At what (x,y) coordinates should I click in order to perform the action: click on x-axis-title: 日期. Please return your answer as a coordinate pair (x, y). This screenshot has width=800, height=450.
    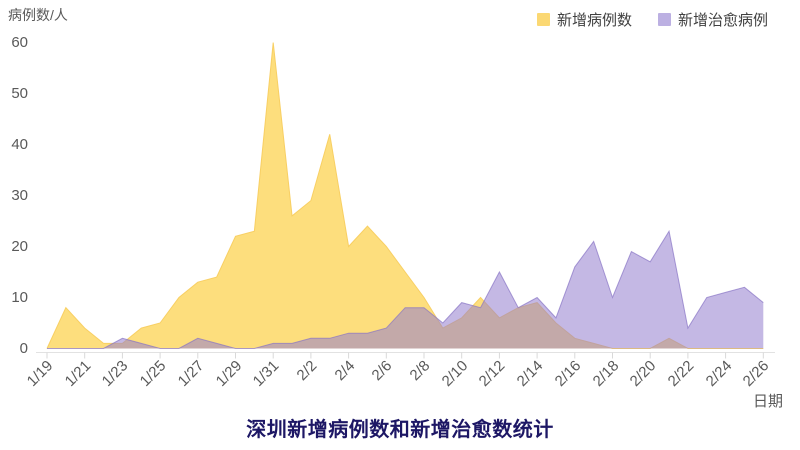
    Looking at the image, I should click on (768, 401).